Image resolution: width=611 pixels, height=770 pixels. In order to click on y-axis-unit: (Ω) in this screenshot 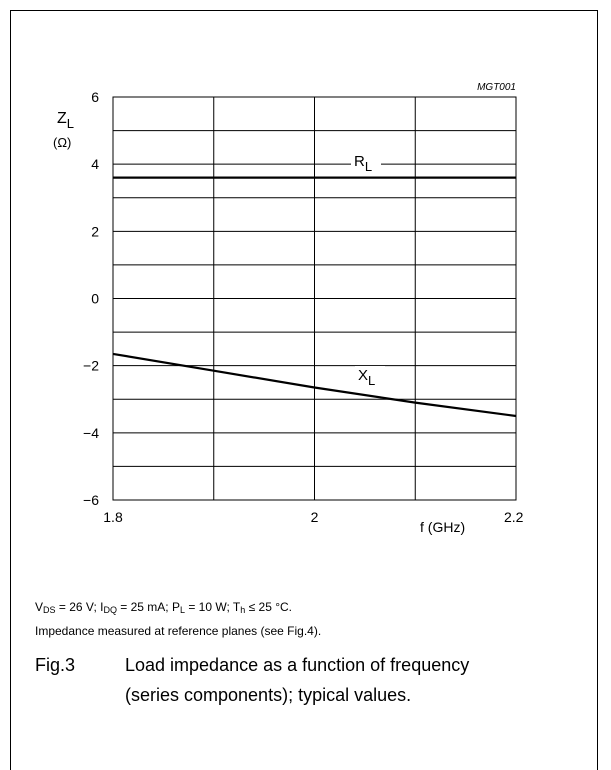, I will do `click(62, 142)`.